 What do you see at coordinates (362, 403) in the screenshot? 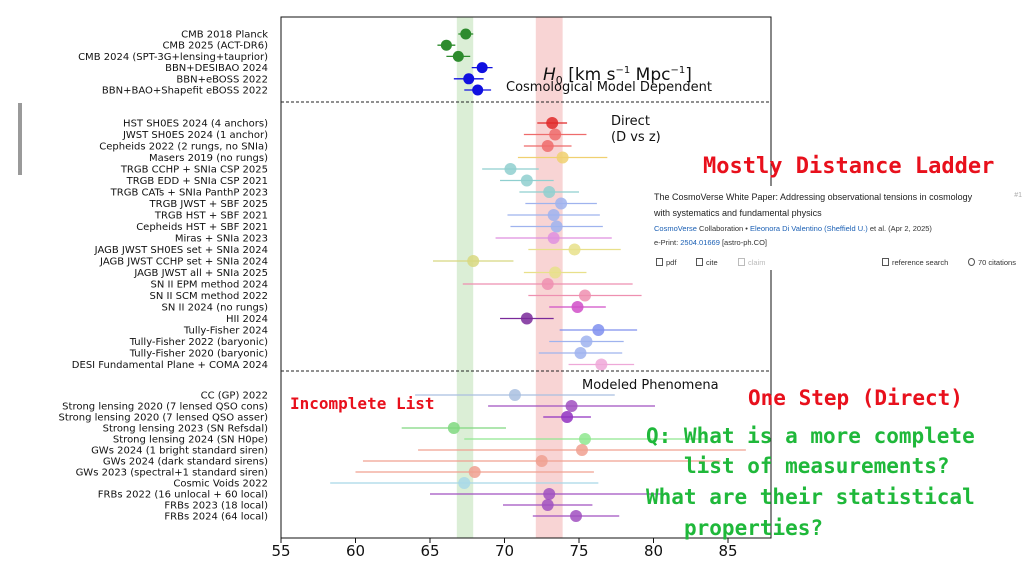
I see `annotation-incomplete-list: Incomplete List` at bounding box center [362, 403].